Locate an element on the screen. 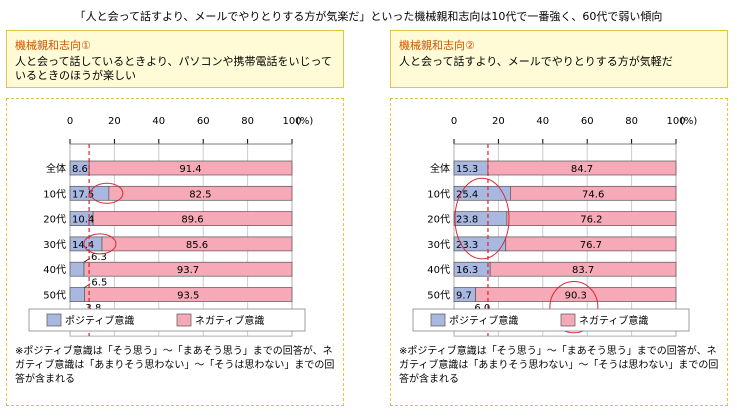 The width and height of the screenshot is (737, 417). data-label: 9.7 is located at coordinates (464, 296).